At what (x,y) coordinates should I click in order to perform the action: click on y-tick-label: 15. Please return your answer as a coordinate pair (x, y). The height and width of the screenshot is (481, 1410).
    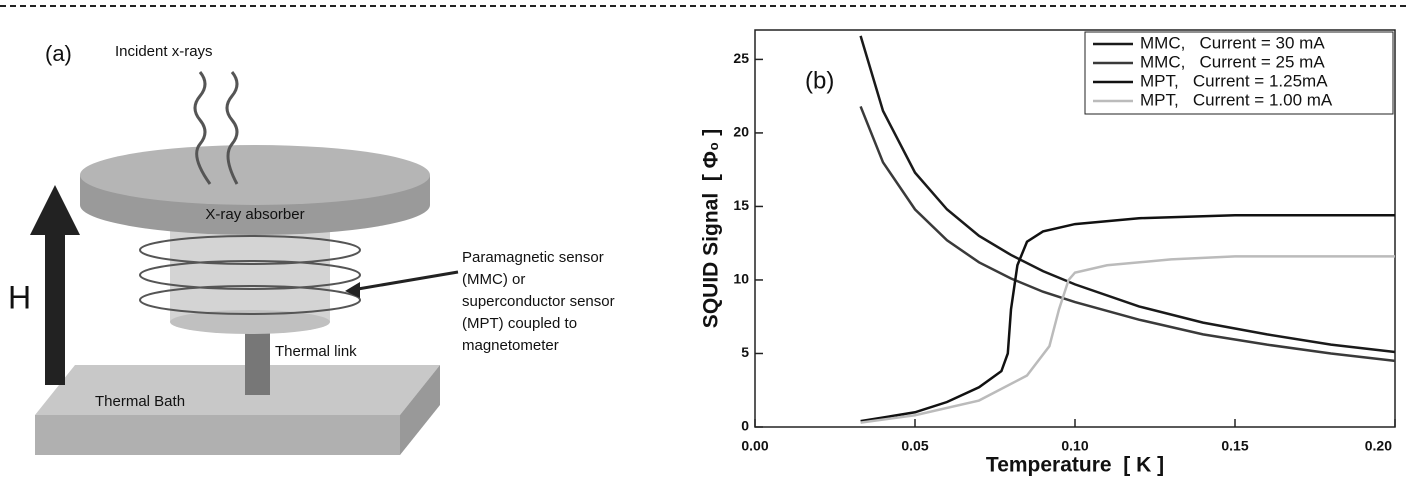
    Looking at the image, I should click on (741, 205).